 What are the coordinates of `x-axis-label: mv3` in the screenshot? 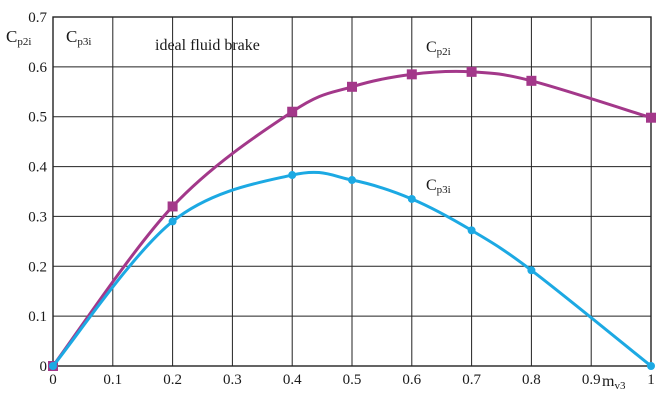 It's located at (614, 382).